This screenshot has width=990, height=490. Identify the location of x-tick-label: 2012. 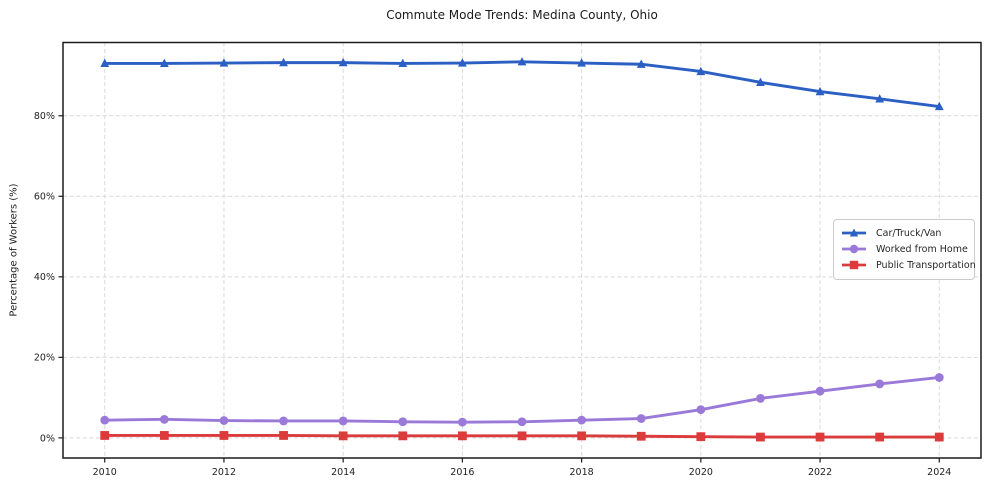
(224, 472).